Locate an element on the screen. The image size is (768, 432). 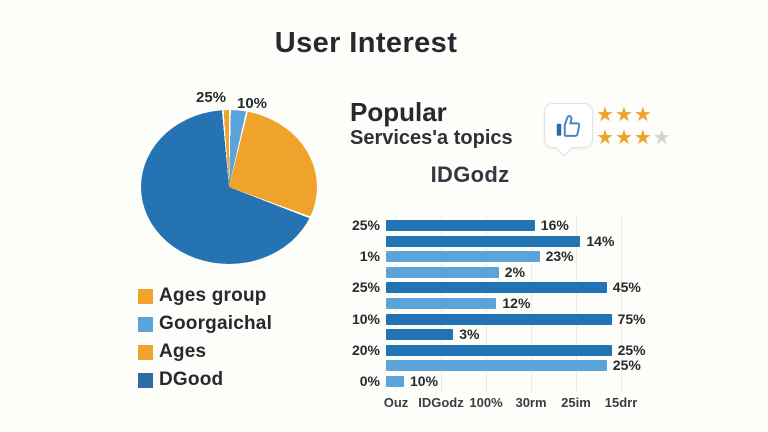
legend-item: Ages is located at coordinates (205, 351).